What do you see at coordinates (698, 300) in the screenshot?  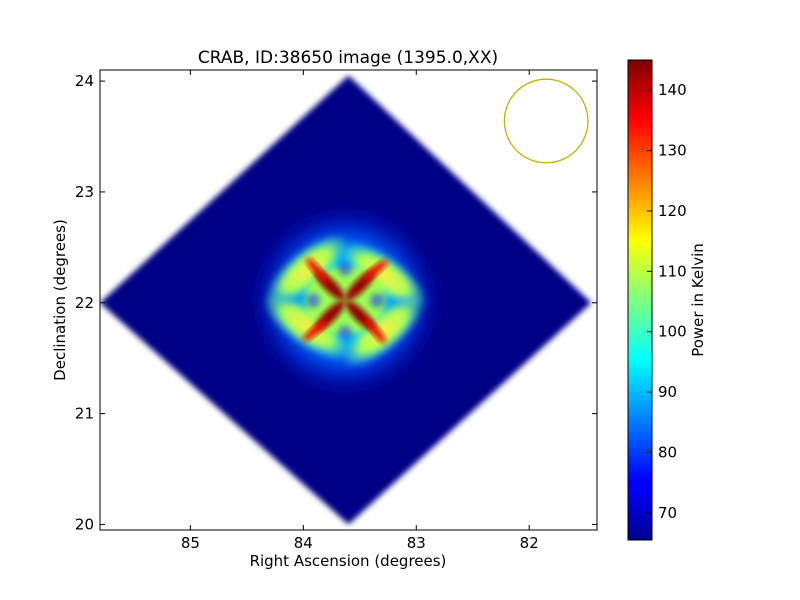 I see `colorbar-label: Power in Kelvin` at bounding box center [698, 300].